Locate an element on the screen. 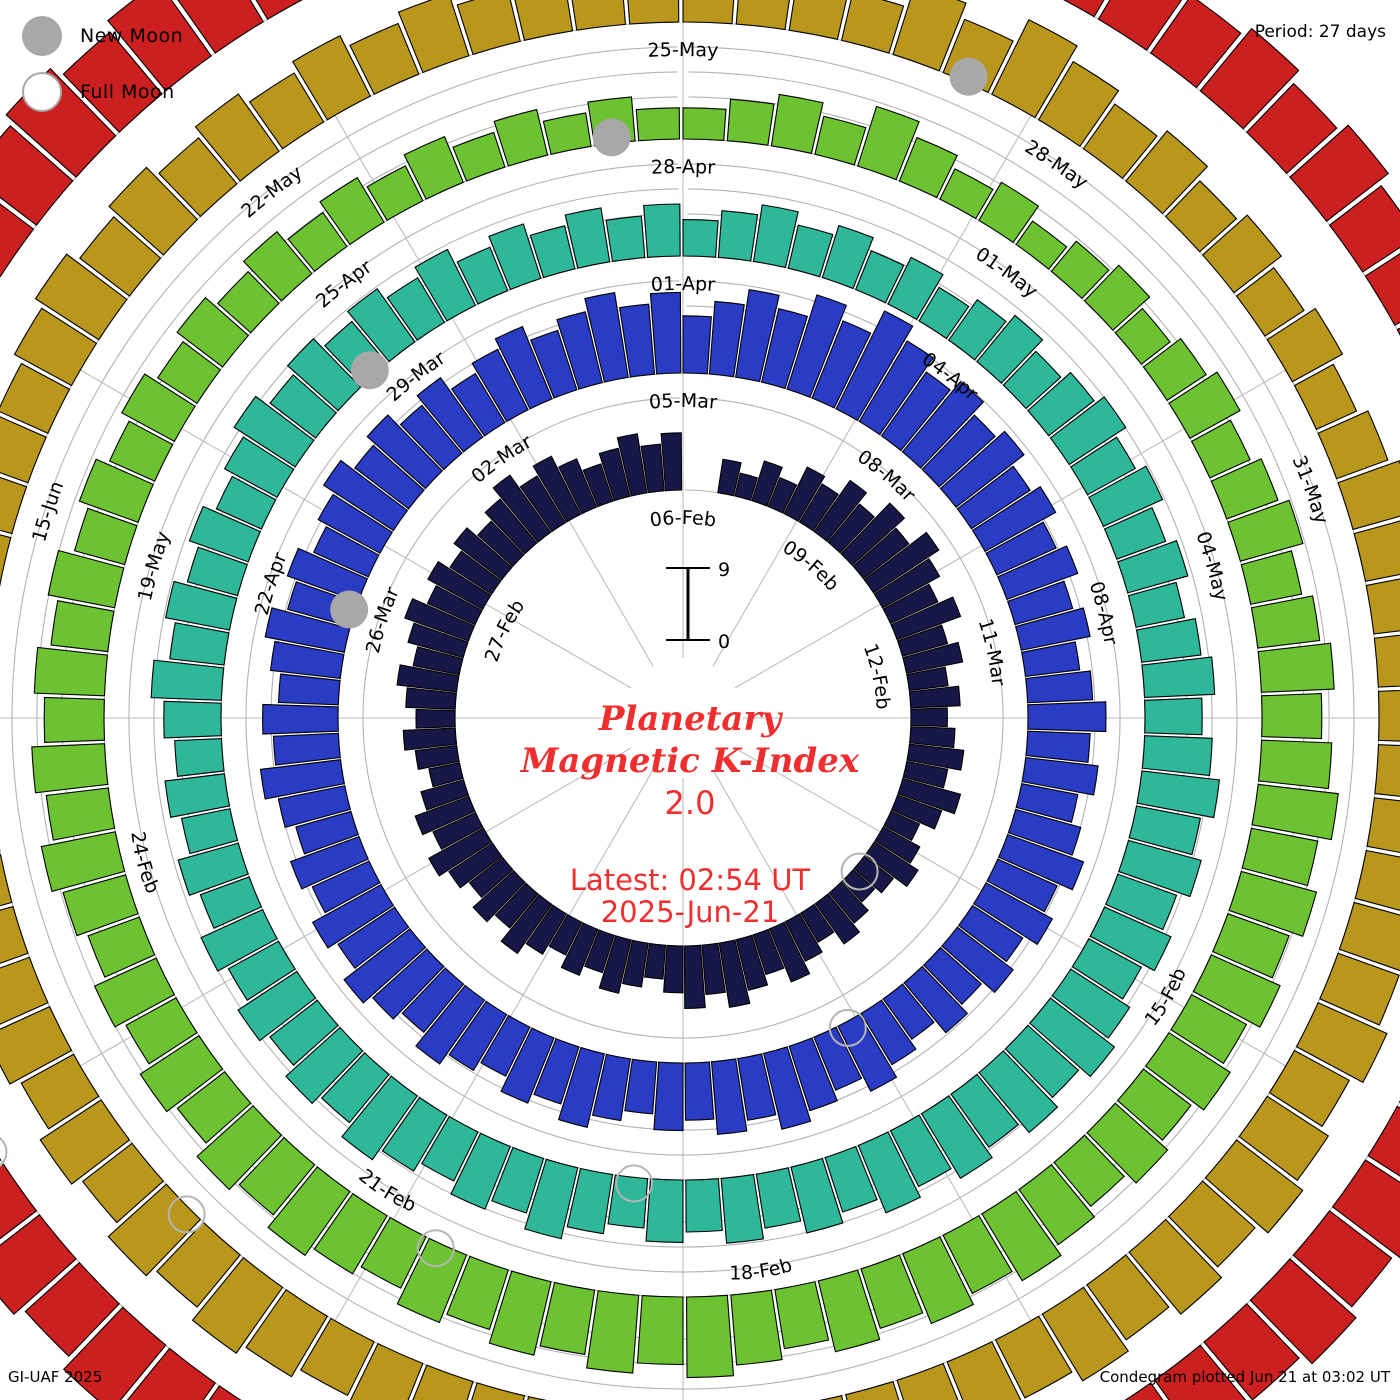 The width and height of the screenshot is (1400, 1400). period-label: Period: 27 days is located at coordinates (1320, 32).